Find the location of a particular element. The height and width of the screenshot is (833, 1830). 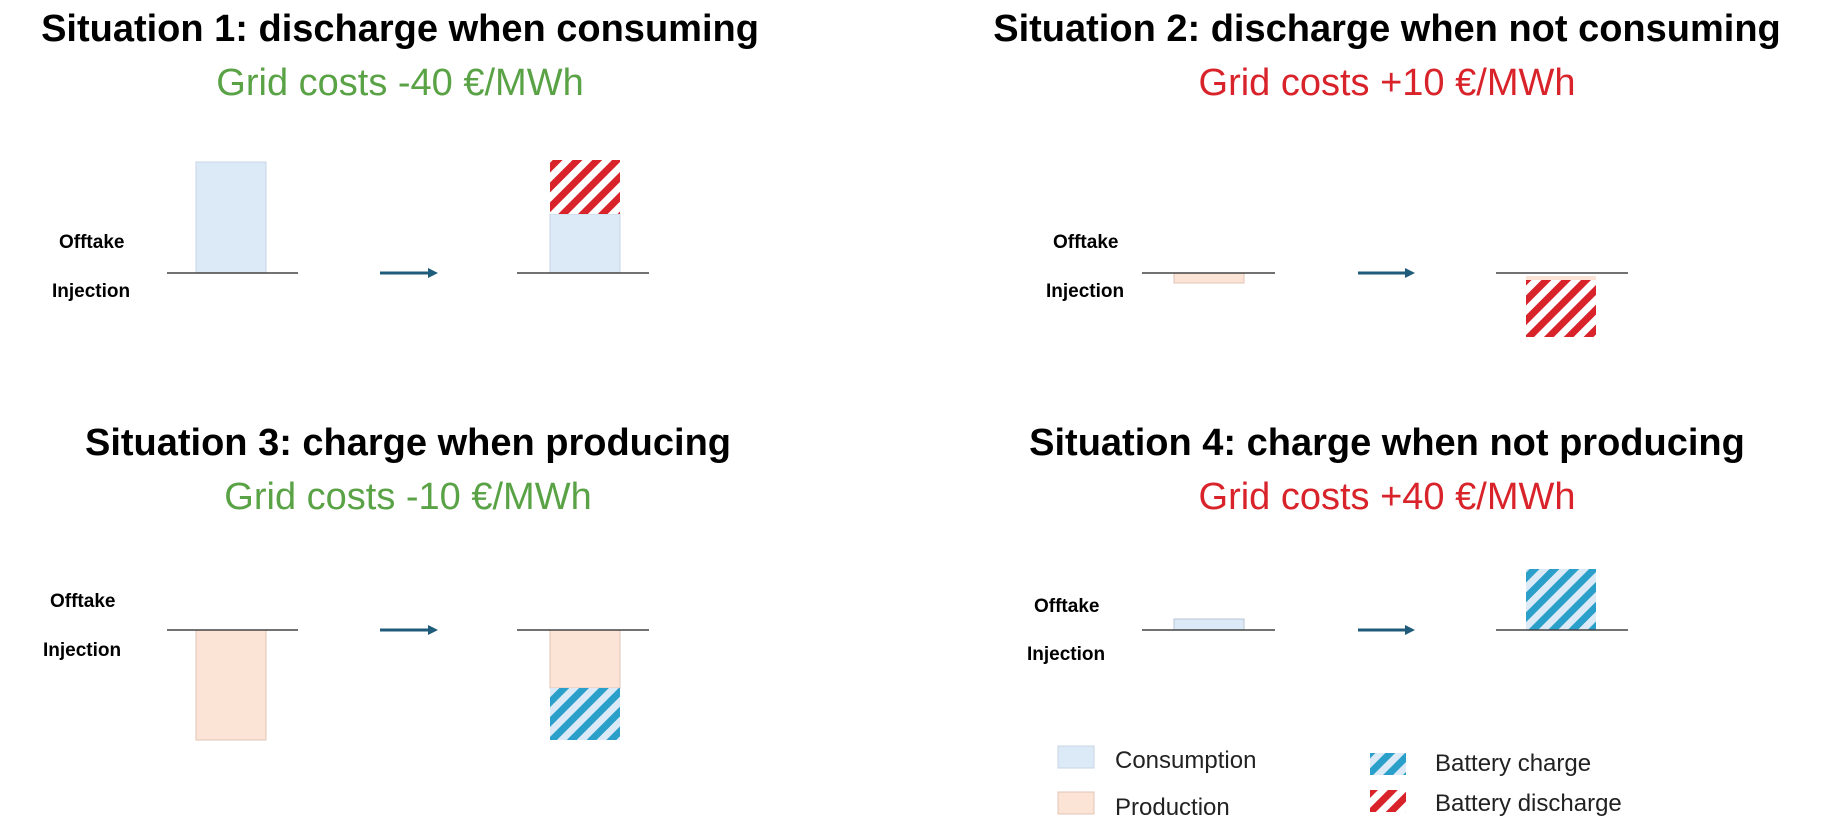

legend-battery-discharge-swatch is located at coordinates (1388, 801).